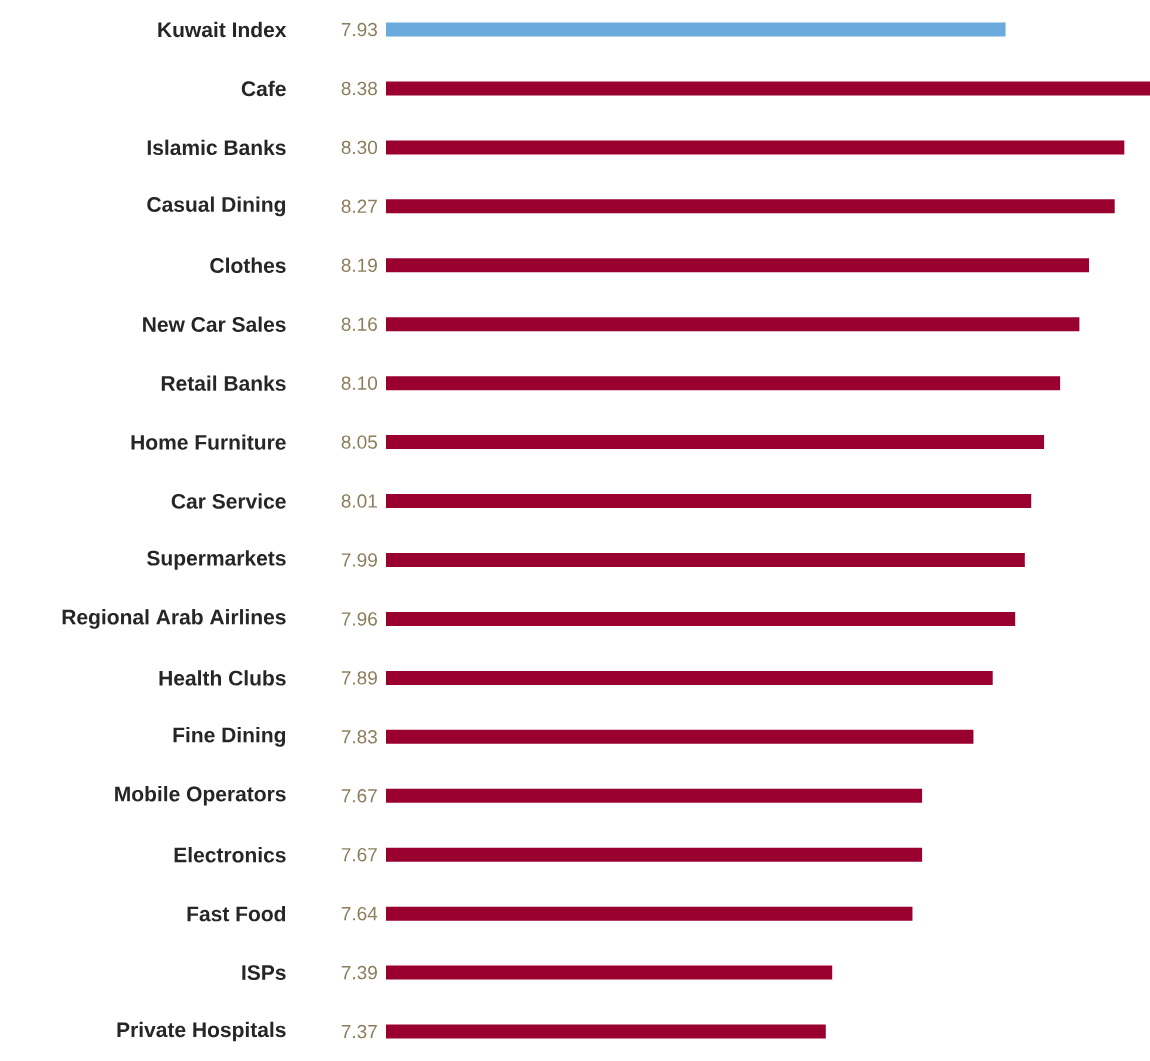 Image resolution: width=1150 pixels, height=1061 pixels. Describe the element at coordinates (359, 383) in the screenshot. I see `data-label: 8.10` at that location.